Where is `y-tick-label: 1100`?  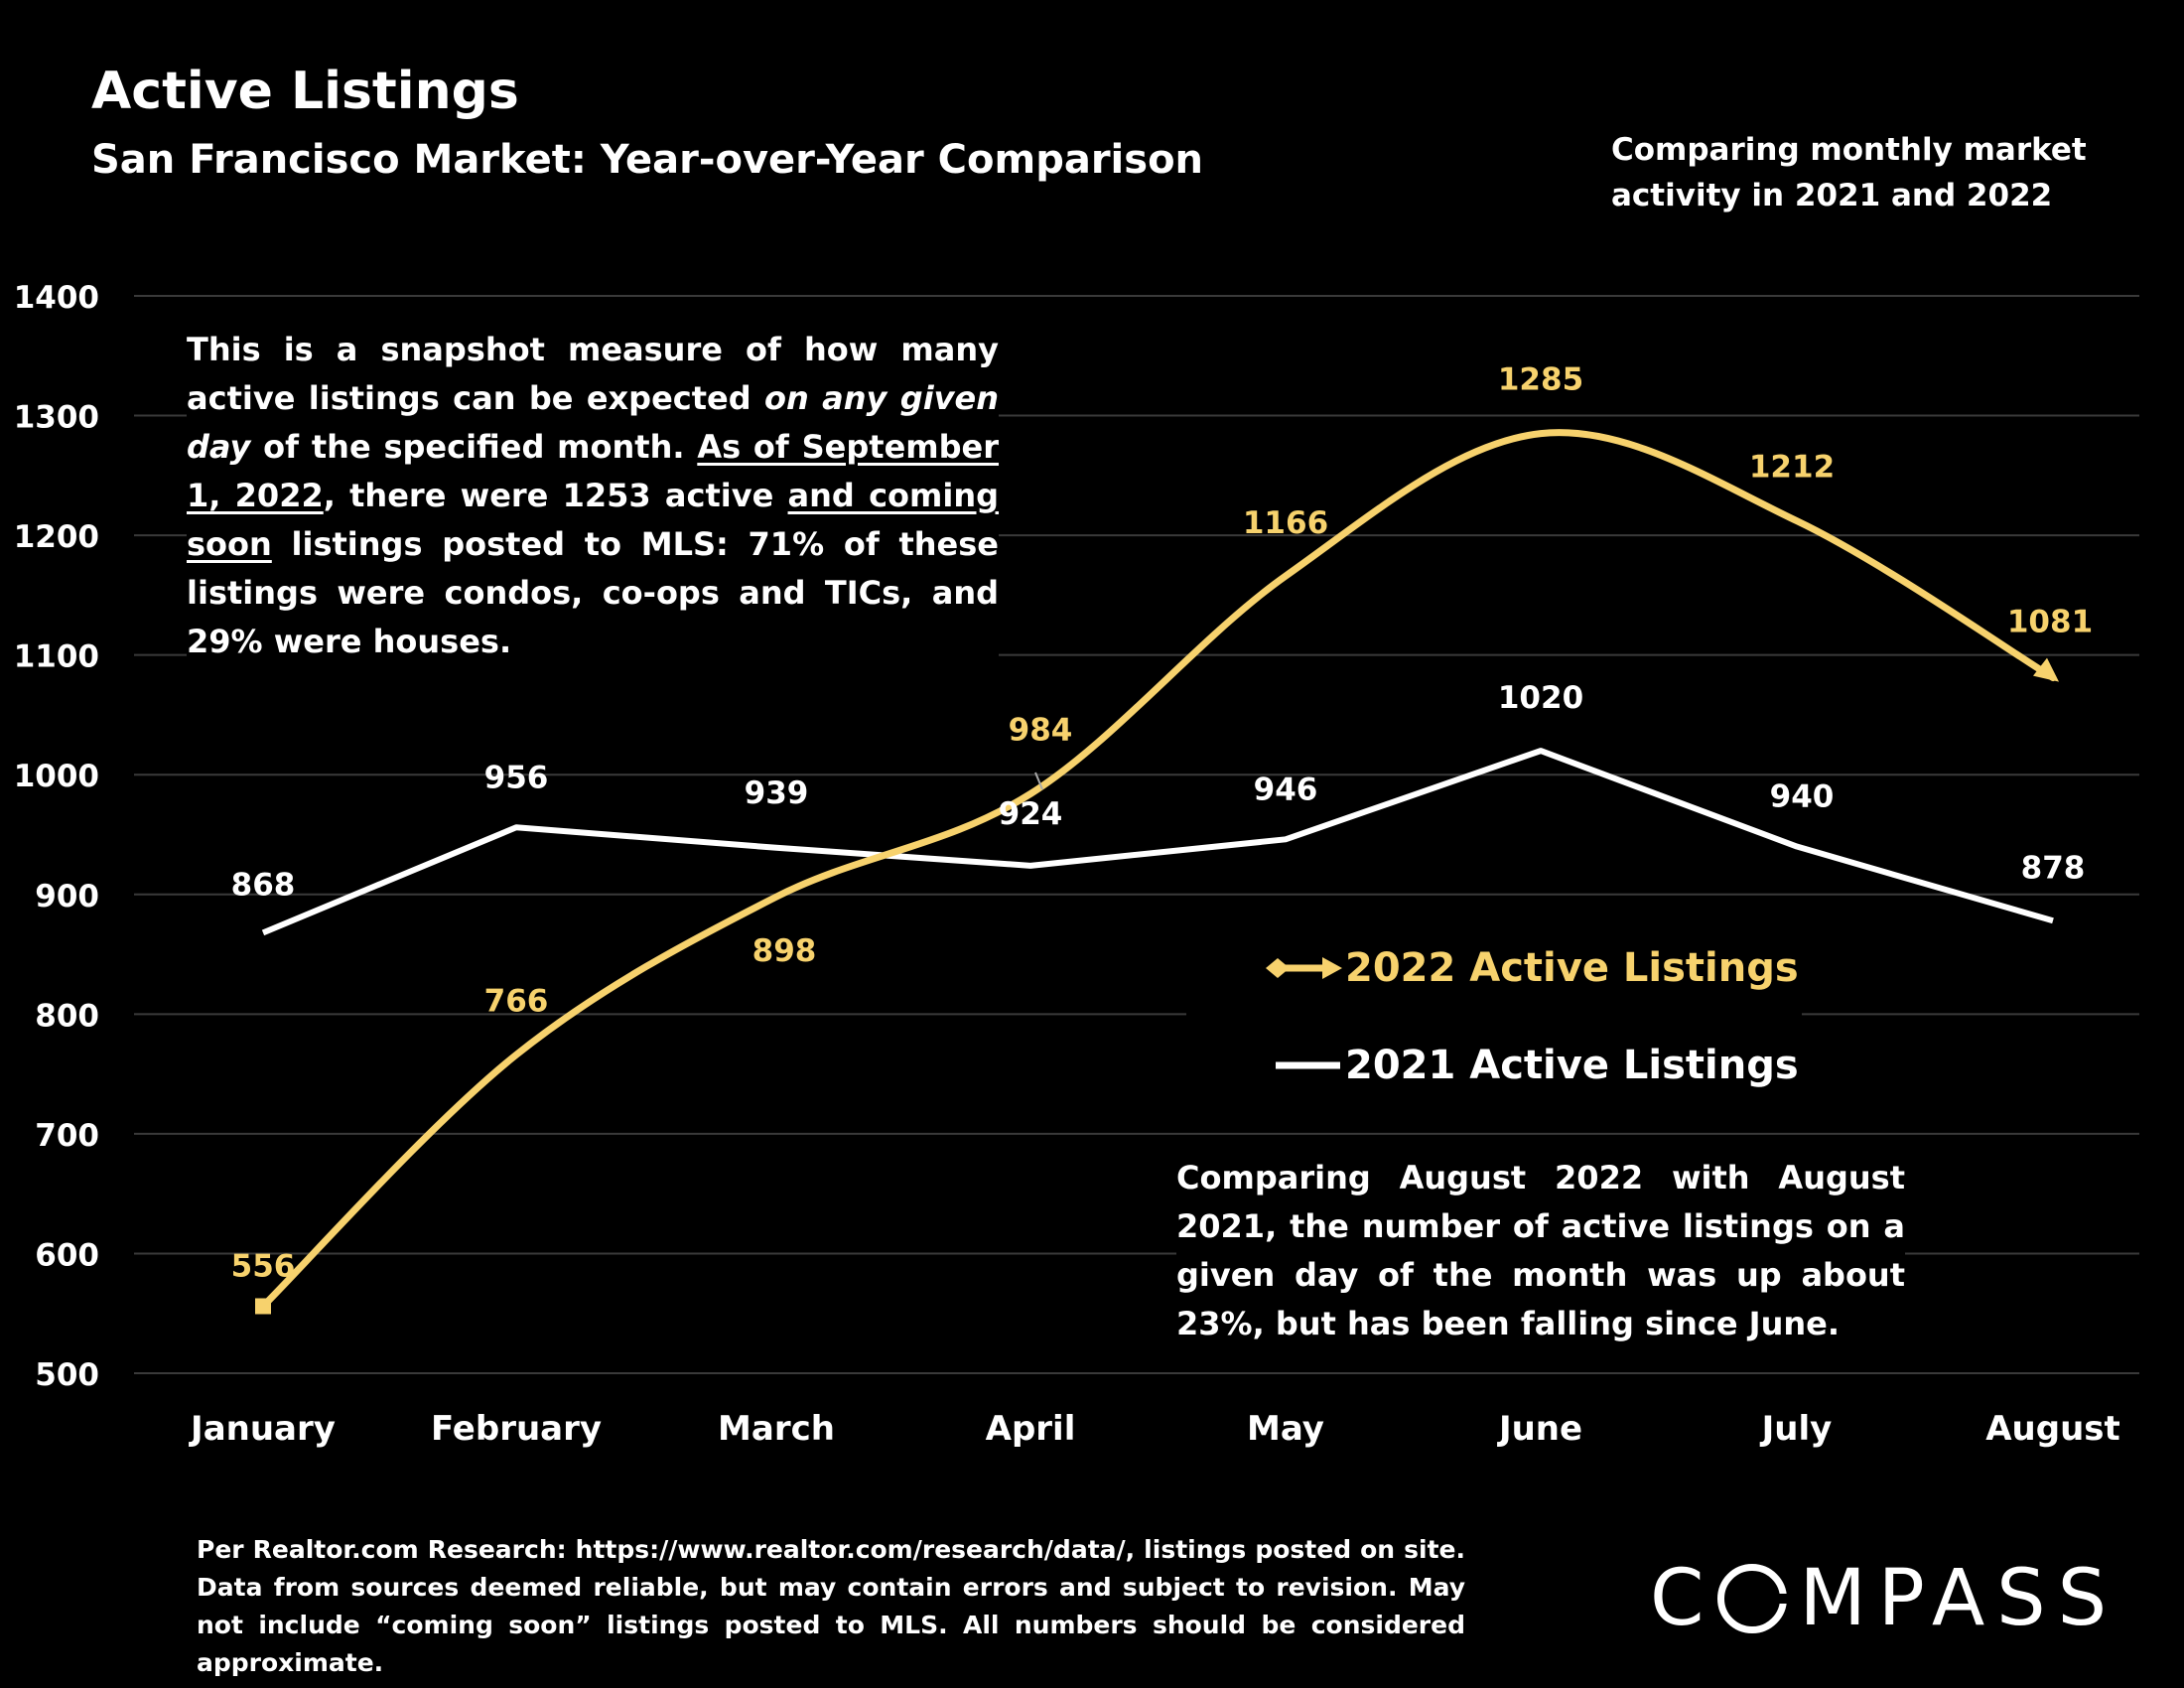
y-tick-label: 1100 is located at coordinates (56, 657).